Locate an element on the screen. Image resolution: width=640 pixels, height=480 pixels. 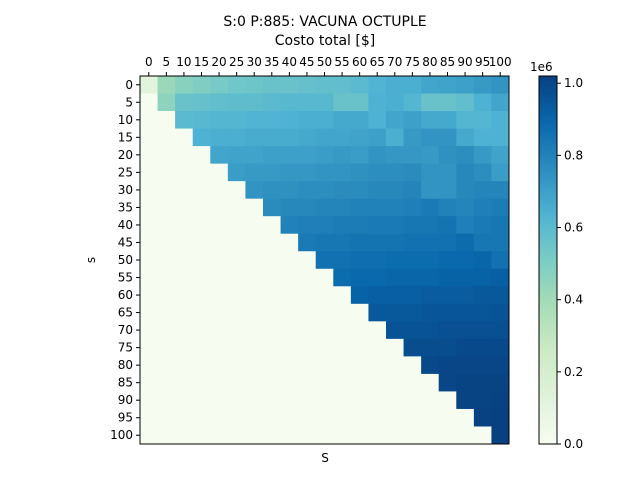
y-tick-label: 50 is located at coordinates (125, 260).